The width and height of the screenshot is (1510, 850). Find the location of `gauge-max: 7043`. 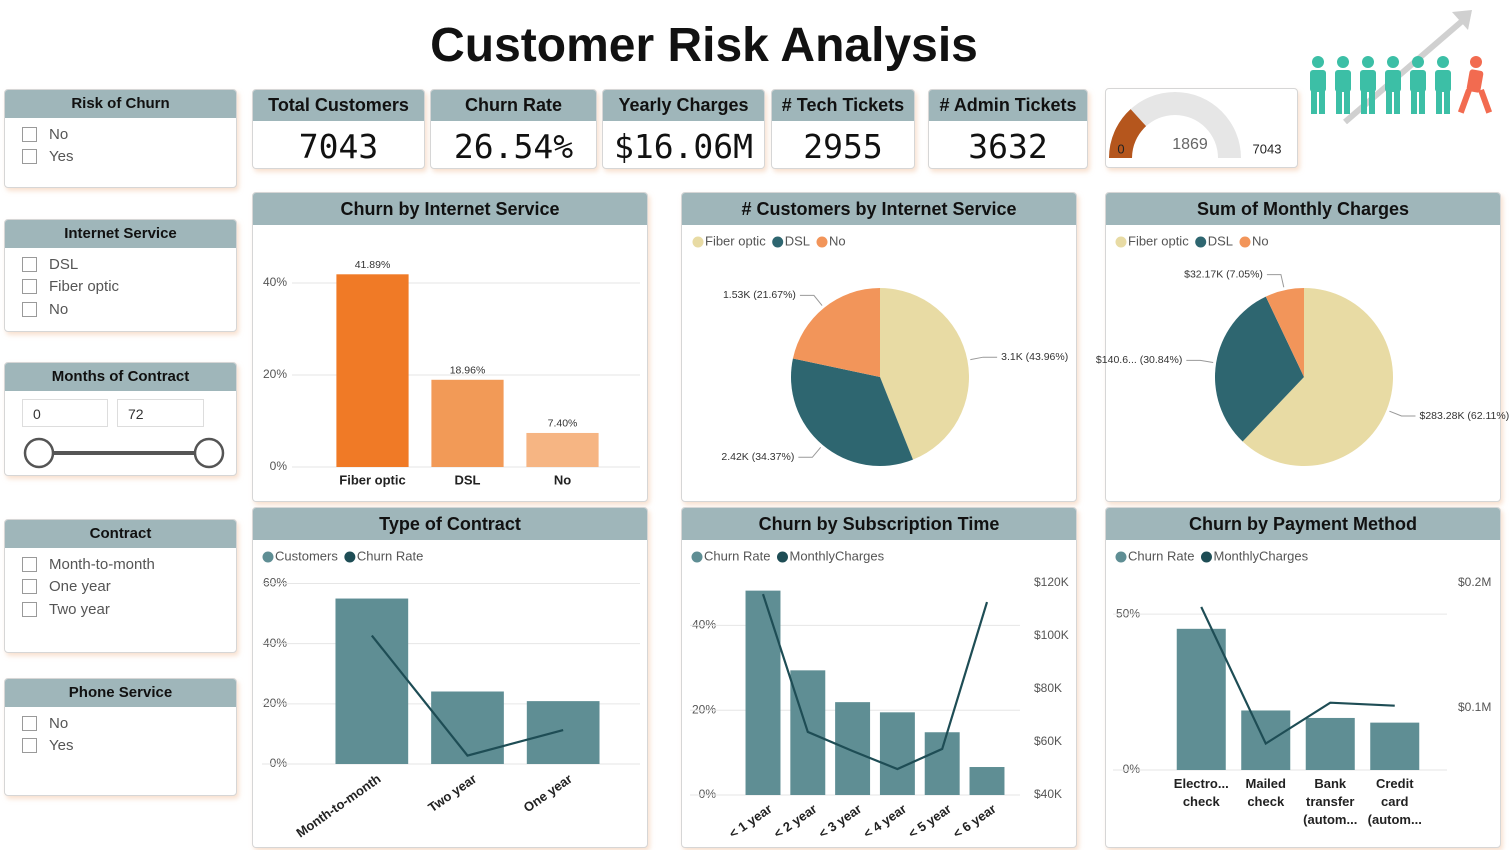

gauge-max: 7043 is located at coordinates (1267, 148).